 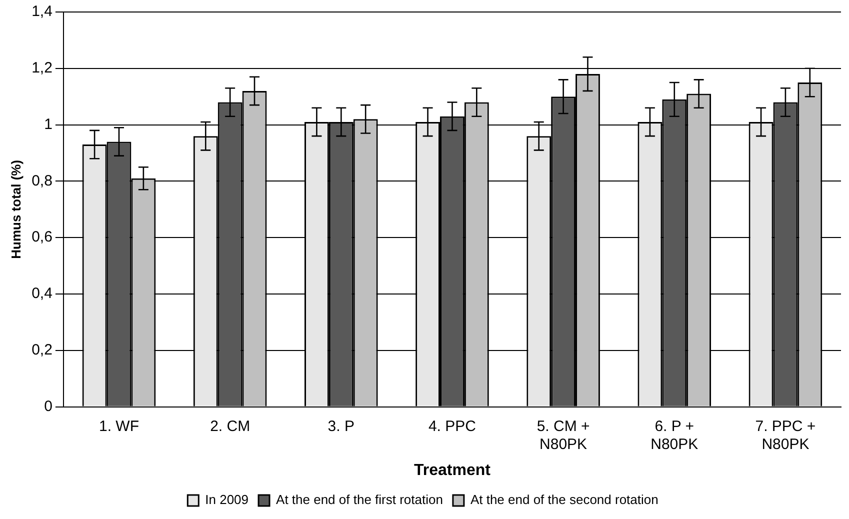 I want to click on y-axis-title: Humus total (%), so click(x=16, y=209).